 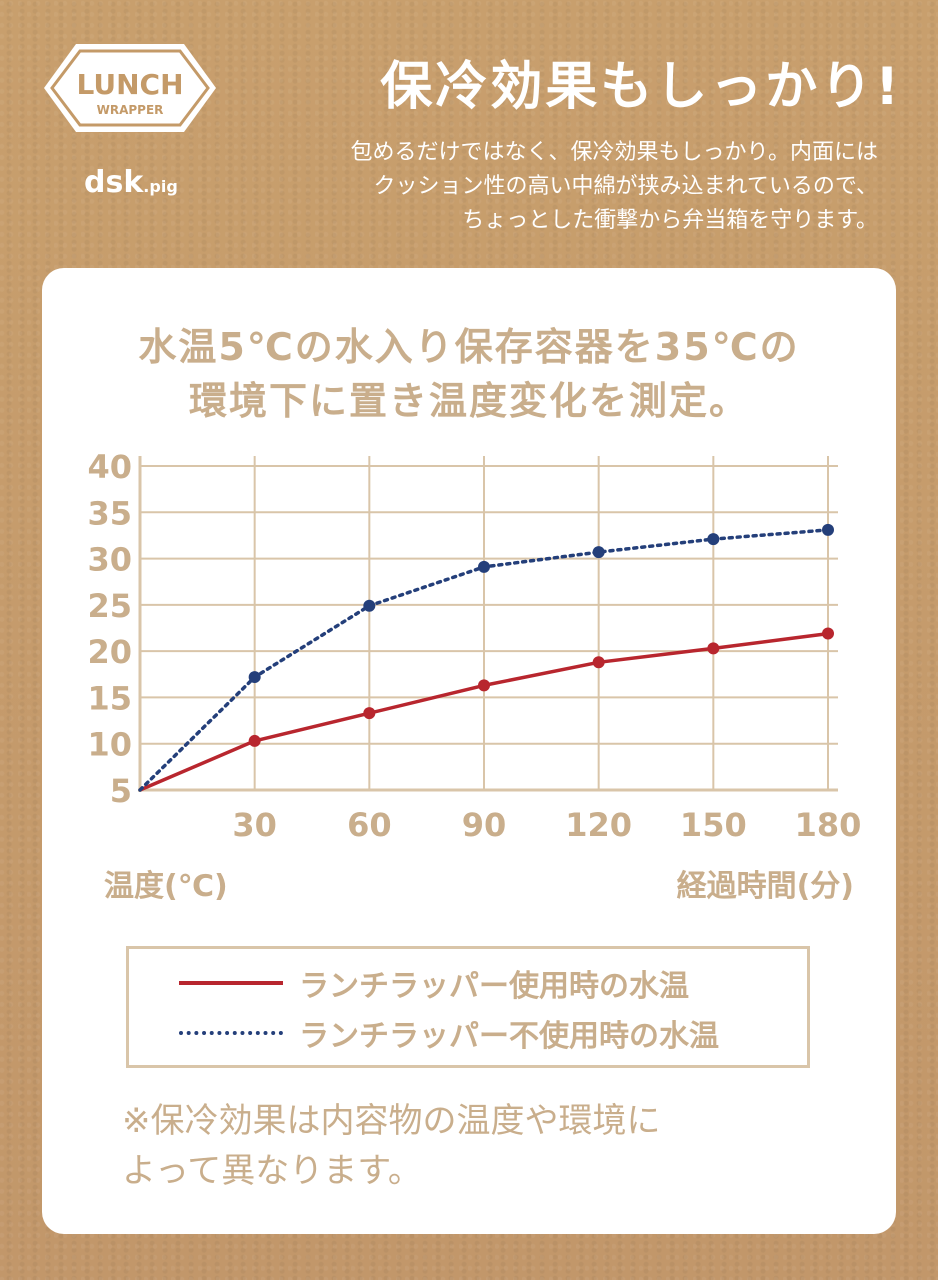 I want to click on y-tick-label: 10, so click(x=109, y=745).